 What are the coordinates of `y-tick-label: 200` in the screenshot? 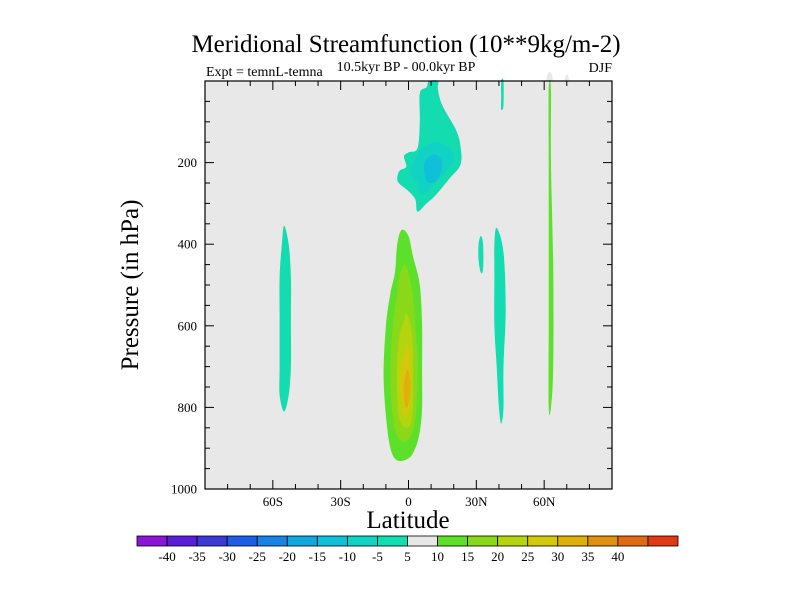 It's located at (188, 162).